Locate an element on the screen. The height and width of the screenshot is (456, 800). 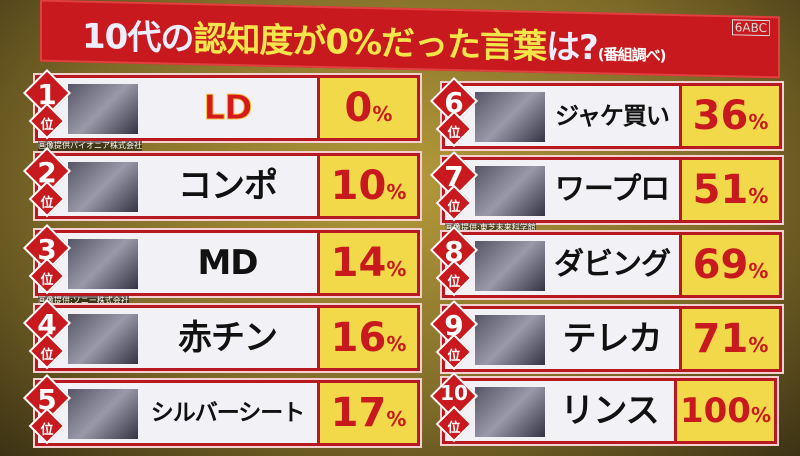
rank-number: 1 is located at coordinates (47, 94).